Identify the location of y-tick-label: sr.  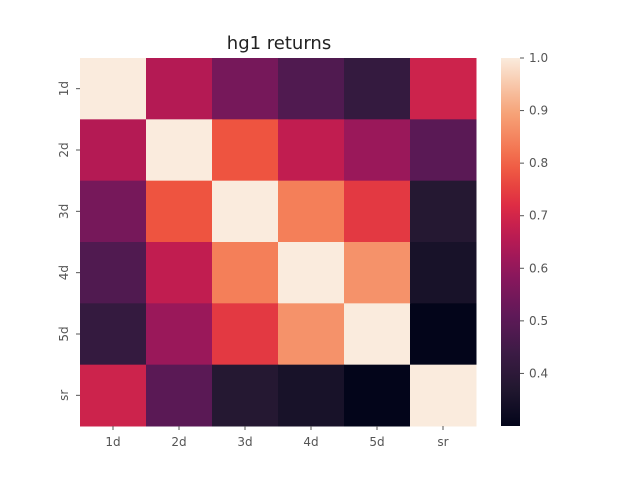
(64, 395).